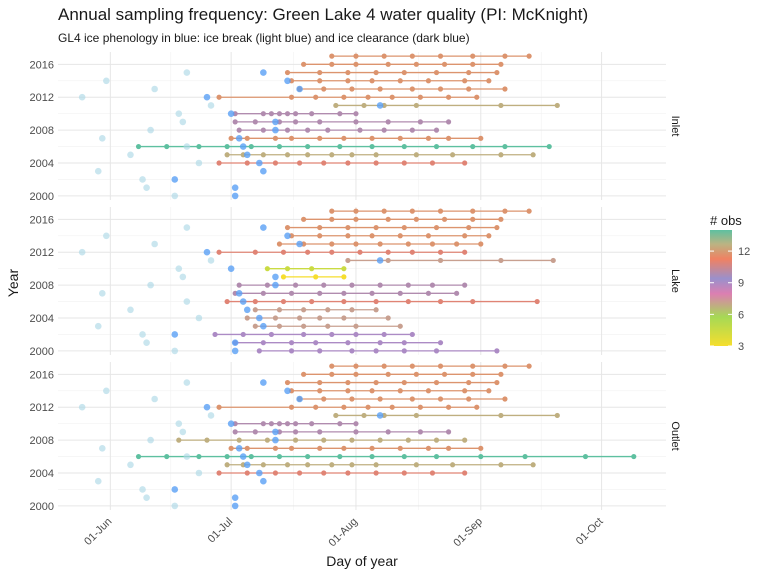  I want to click on y-tick-label: 2016, so click(42, 65).